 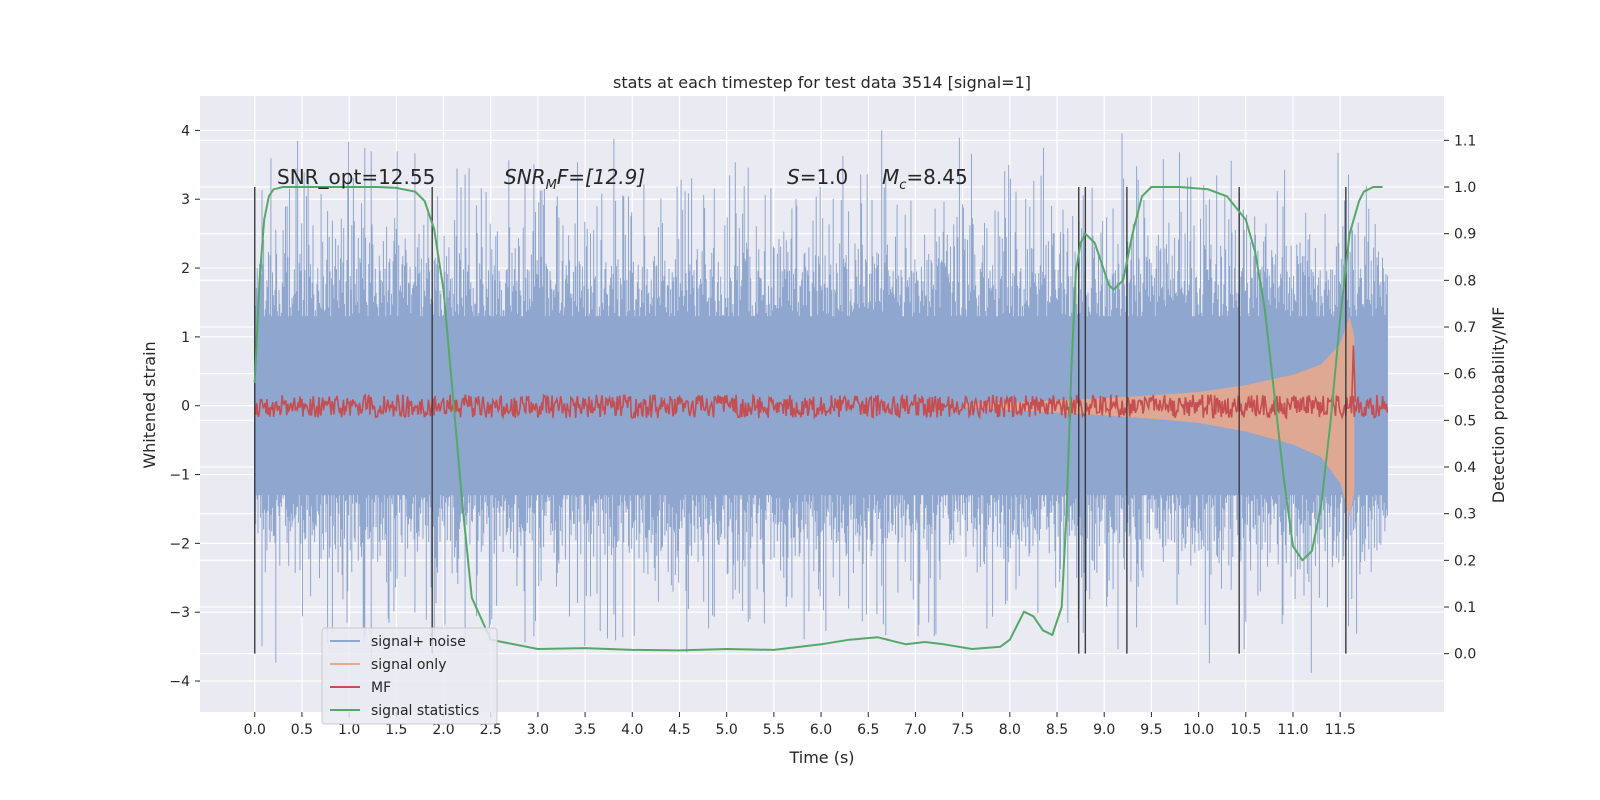 I want to click on x-tick-label: 10.5, so click(x=1245, y=730).